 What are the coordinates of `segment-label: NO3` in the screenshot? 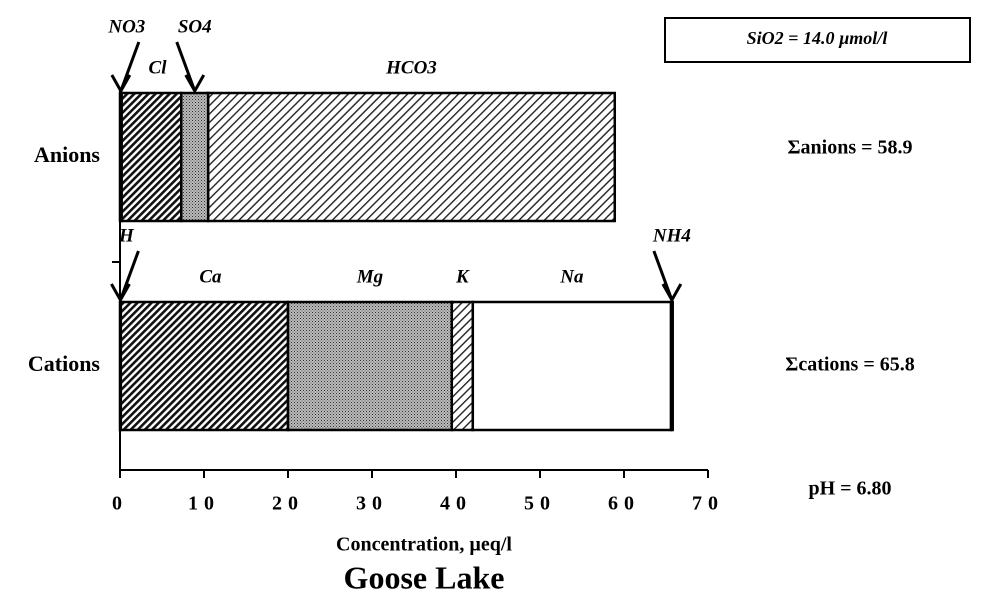 It's located at (126, 26).